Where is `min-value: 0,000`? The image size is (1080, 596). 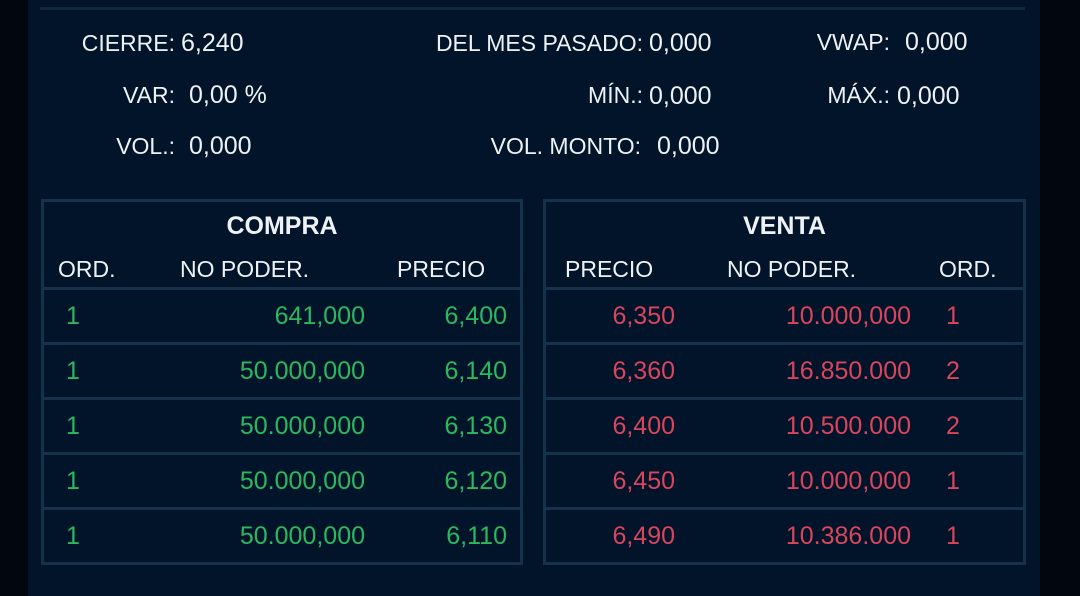
min-value: 0,000 is located at coordinates (680, 96).